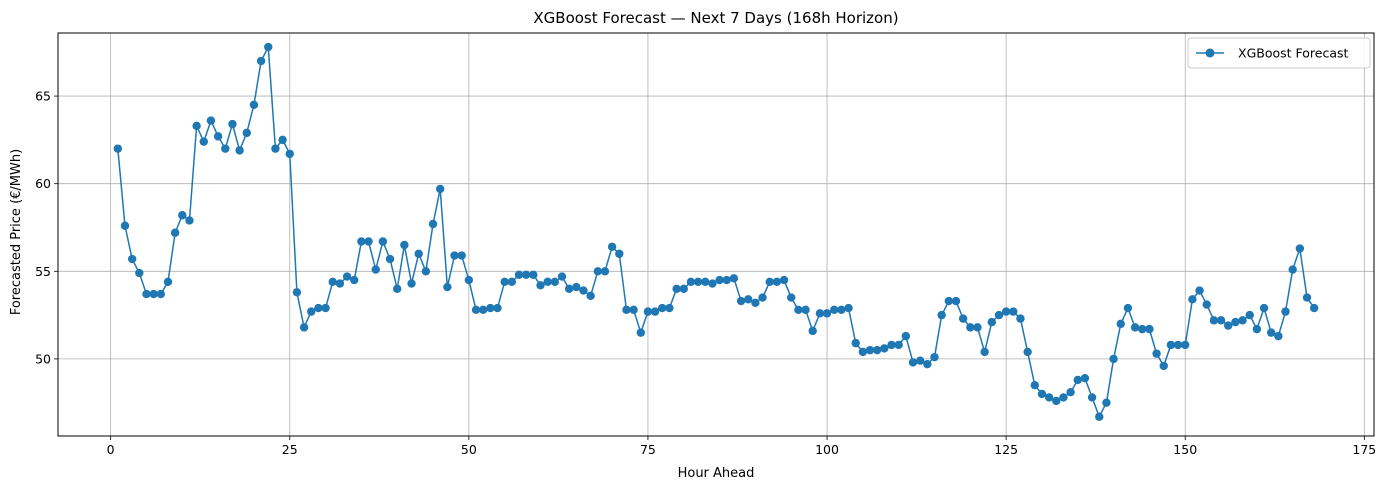 Image resolution: width=1388 pixels, height=490 pixels. Describe the element at coordinates (111, 449) in the screenshot. I see `x-tick-label: 0` at that location.